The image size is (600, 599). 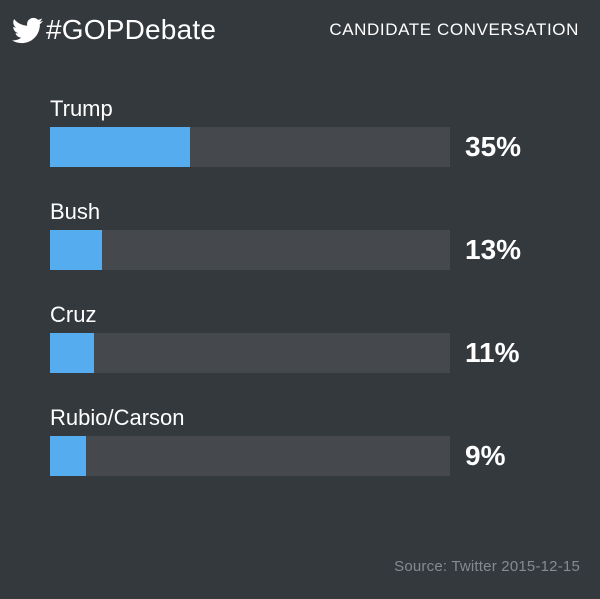 I want to click on bar-value: 9%, so click(x=485, y=455).